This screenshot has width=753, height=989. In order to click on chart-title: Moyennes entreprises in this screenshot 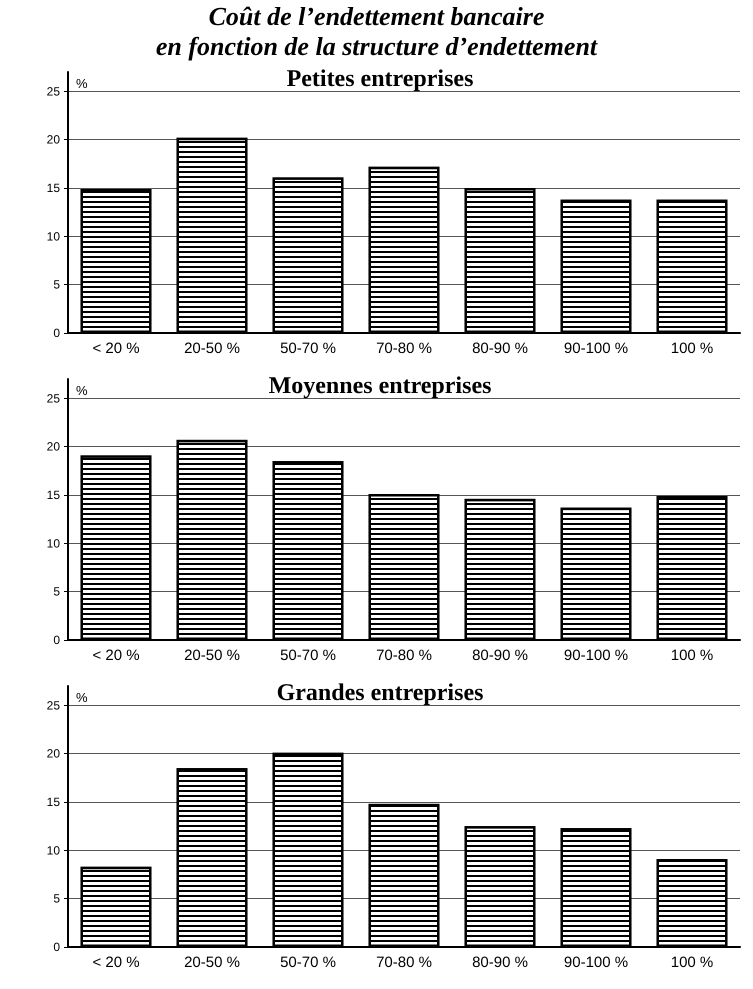, I will do `click(380, 386)`.